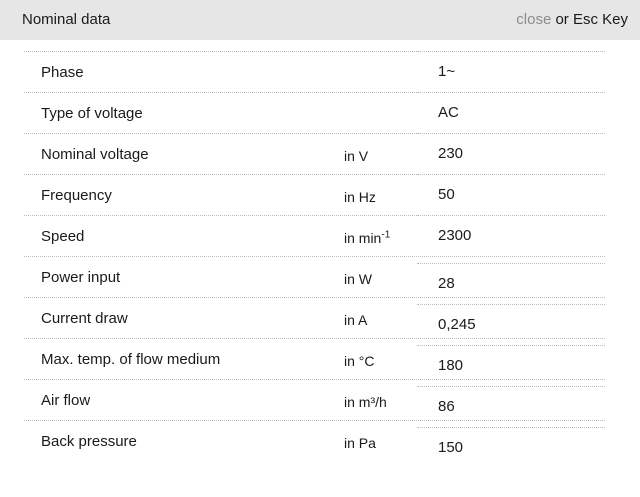  What do you see at coordinates (511, 194) in the screenshot?
I see `table-row-value: 50` at bounding box center [511, 194].